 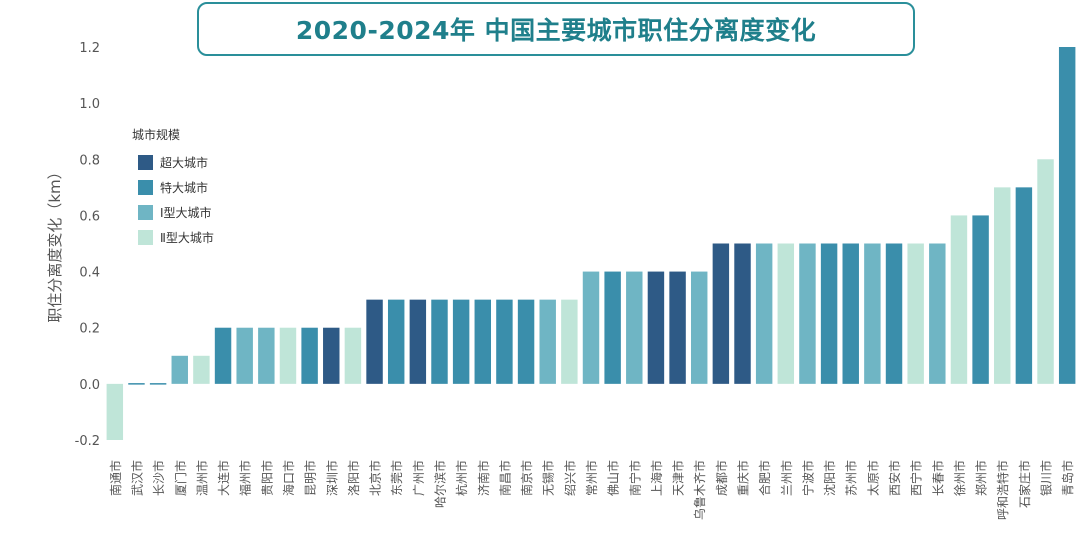 I want to click on x-tick-label: 无锡市, so click(x=548, y=478).